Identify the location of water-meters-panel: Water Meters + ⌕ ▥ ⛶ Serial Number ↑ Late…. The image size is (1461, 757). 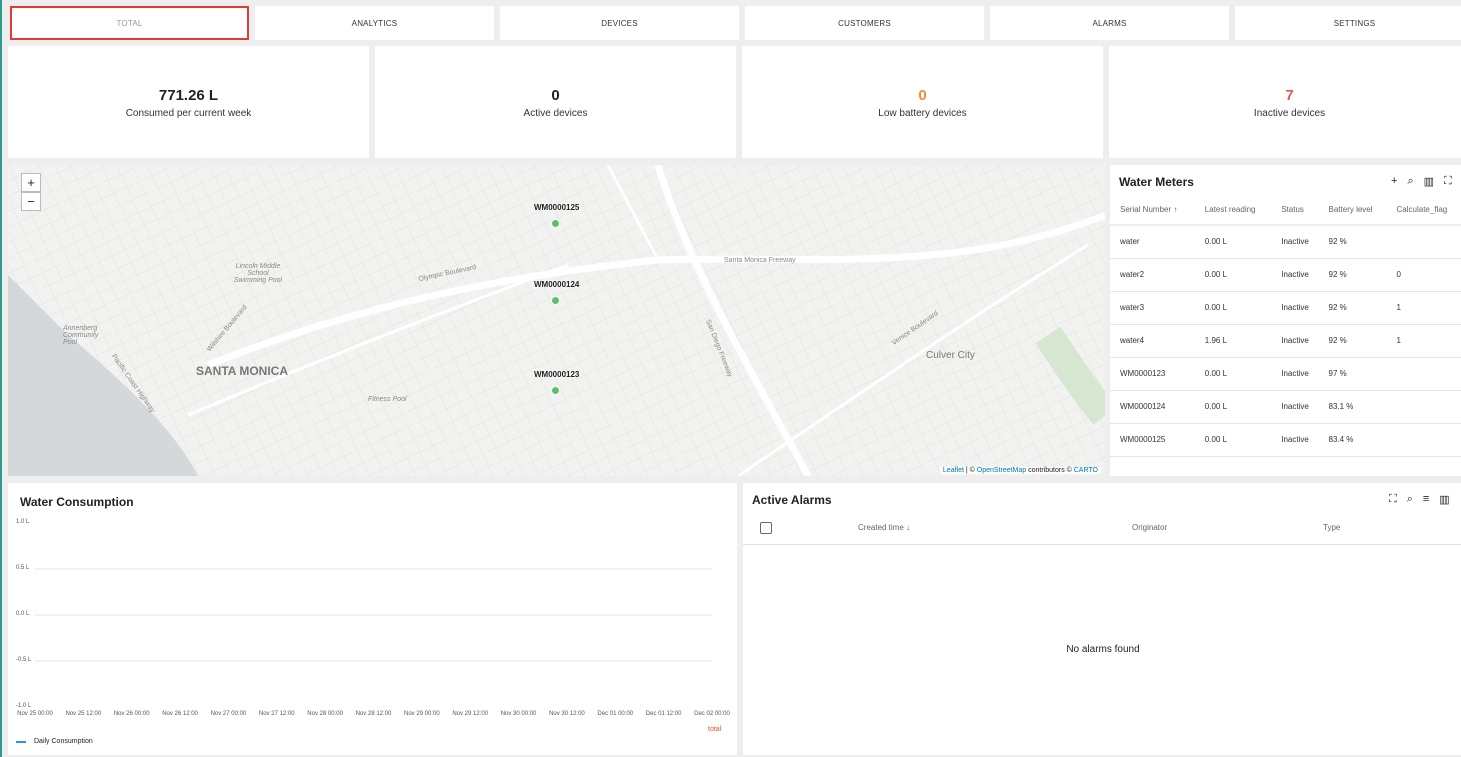
(1285, 320).